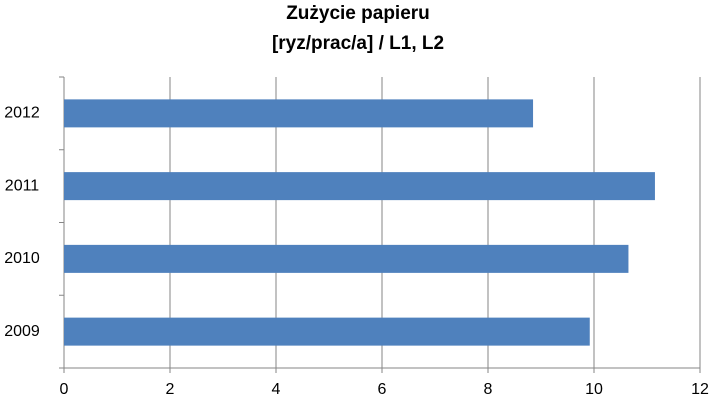  I want to click on x-tick-label: 0, so click(64, 389).